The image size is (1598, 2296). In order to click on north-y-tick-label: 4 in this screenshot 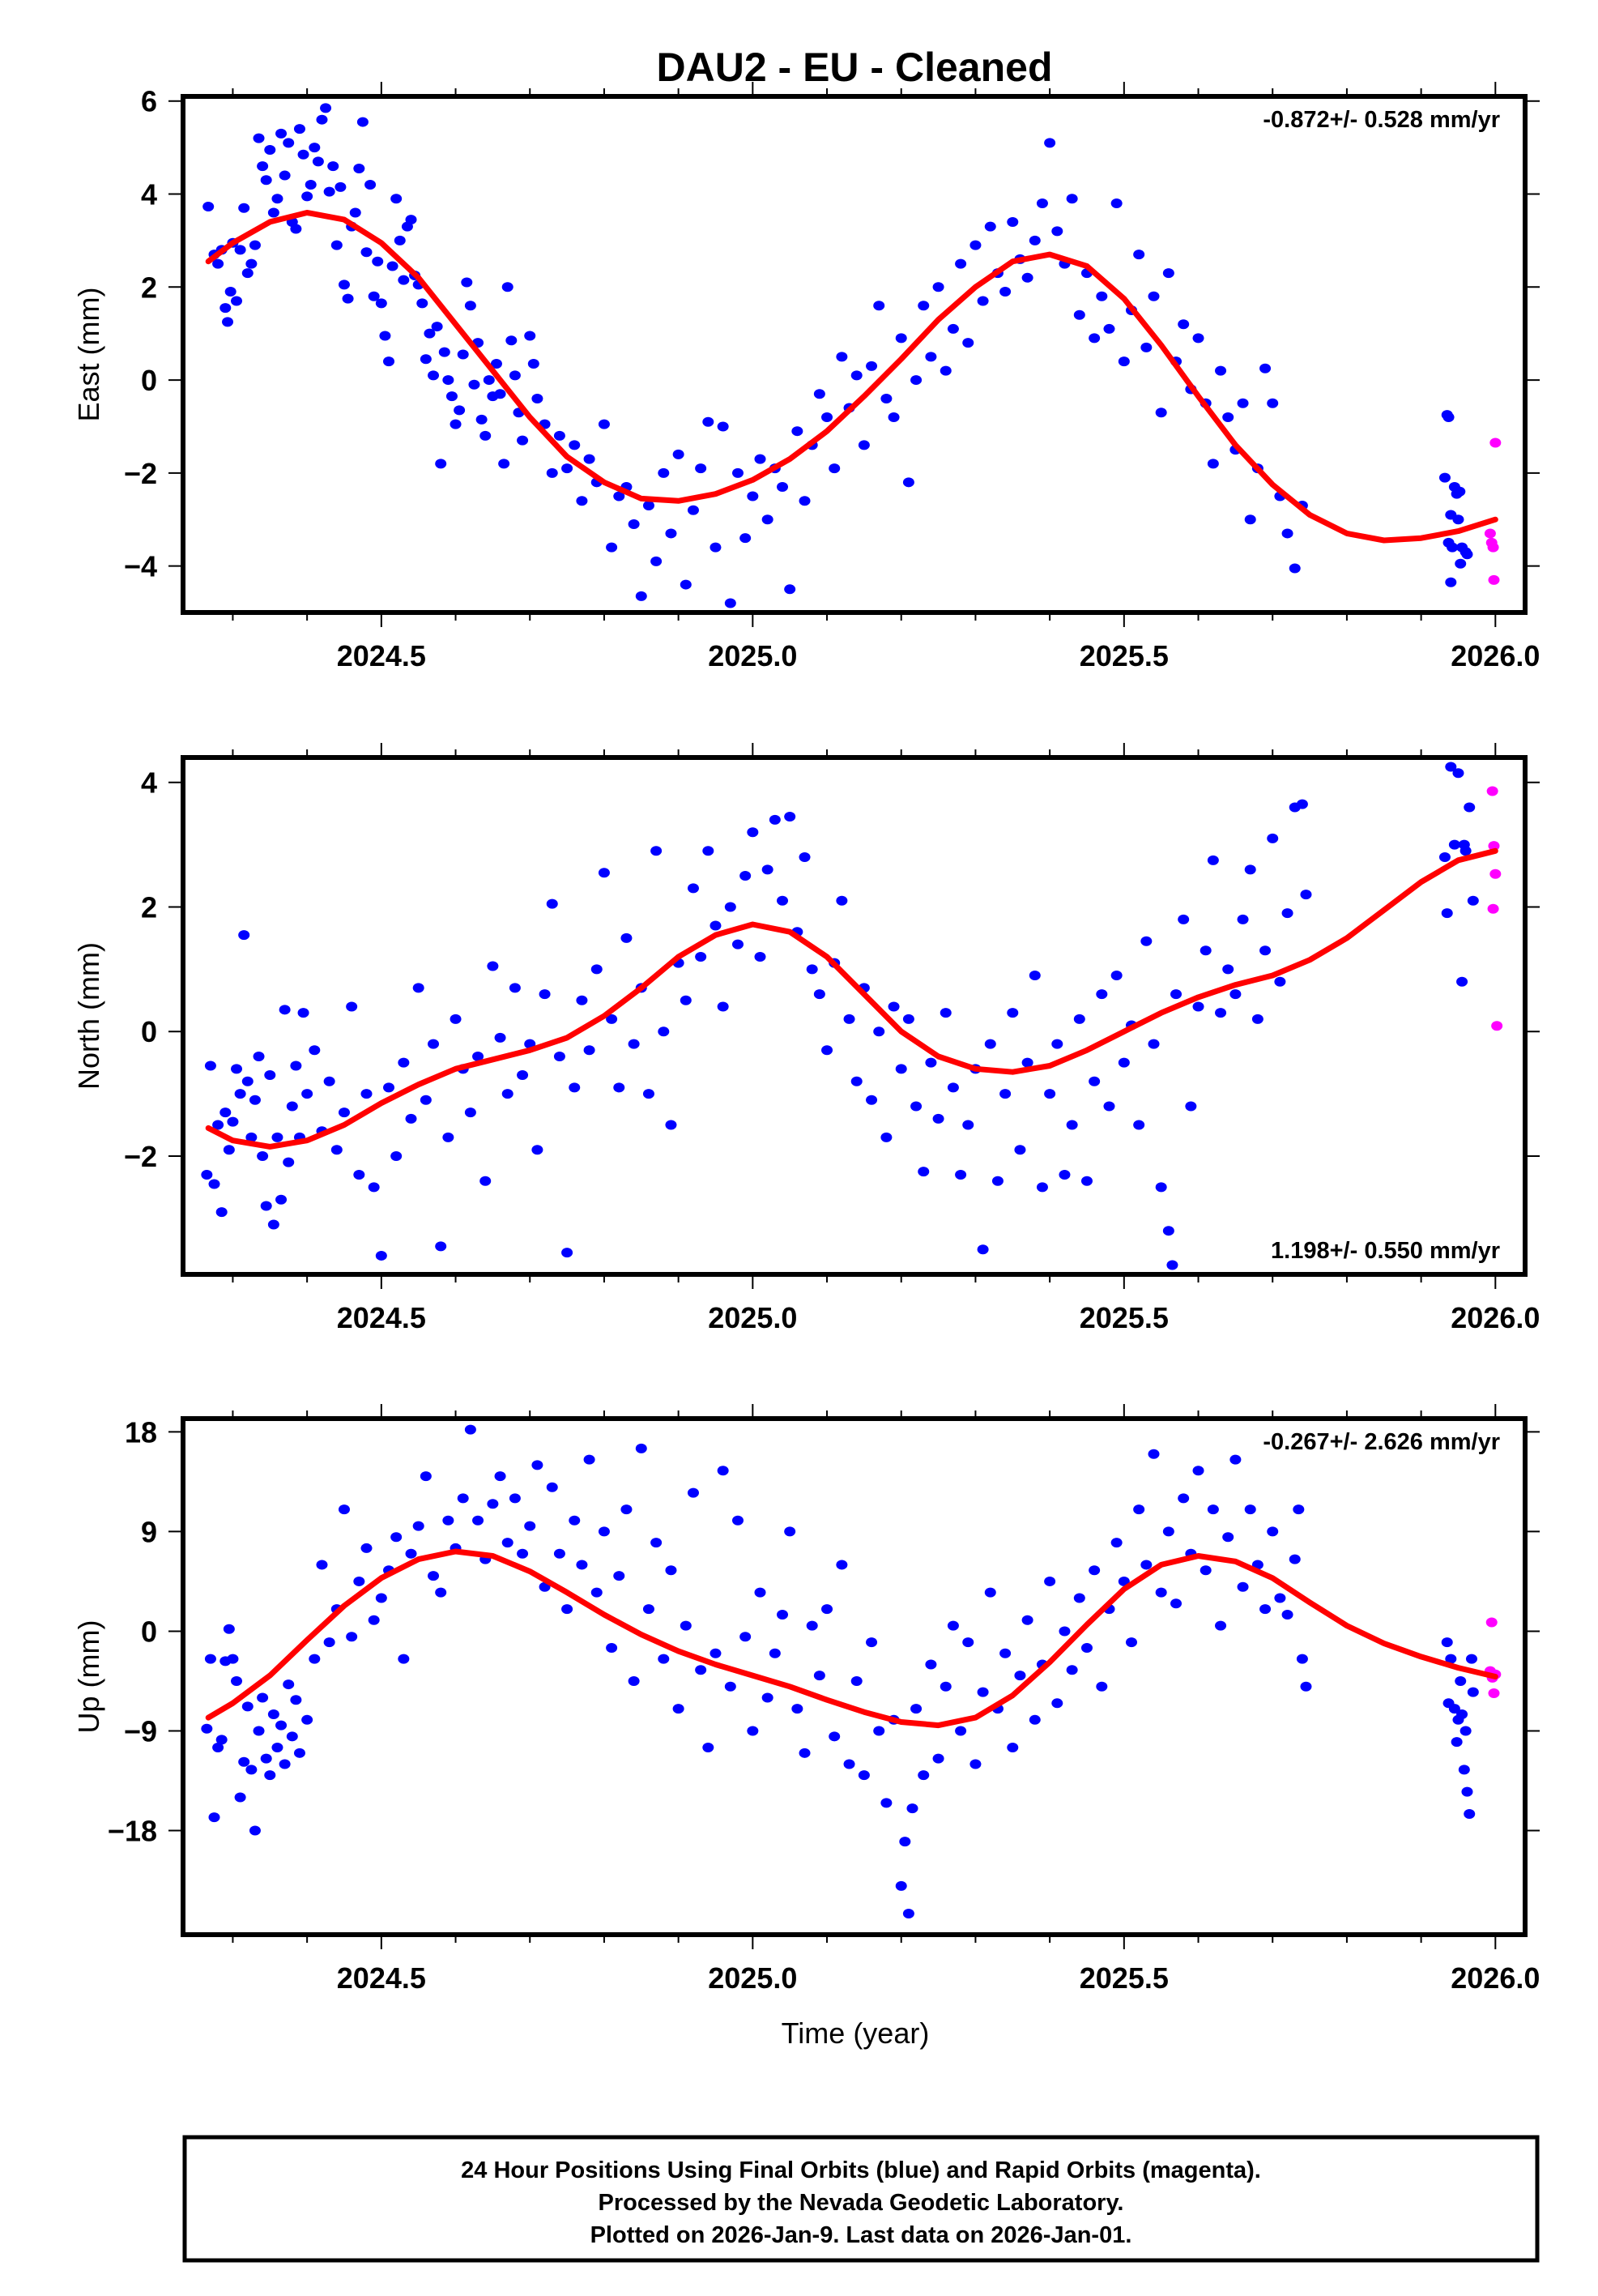, I will do `click(149, 783)`.